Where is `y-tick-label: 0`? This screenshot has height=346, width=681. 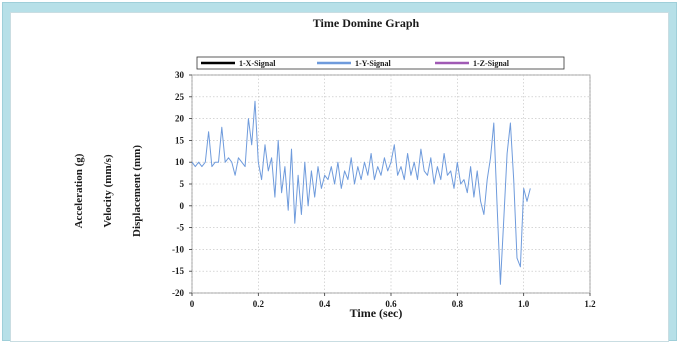
y-tick-label: 0 is located at coordinates (182, 206).